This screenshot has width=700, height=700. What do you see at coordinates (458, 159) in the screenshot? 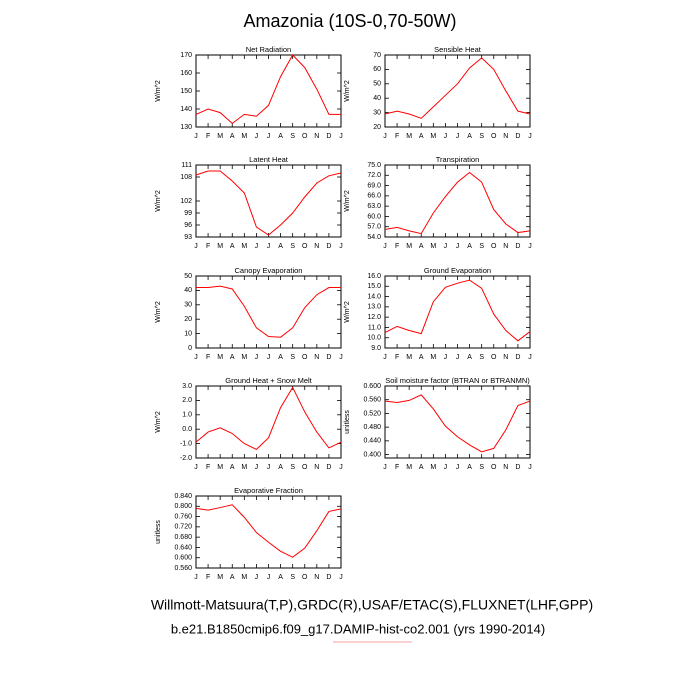
I see `panel-title: Transpiration` at bounding box center [458, 159].